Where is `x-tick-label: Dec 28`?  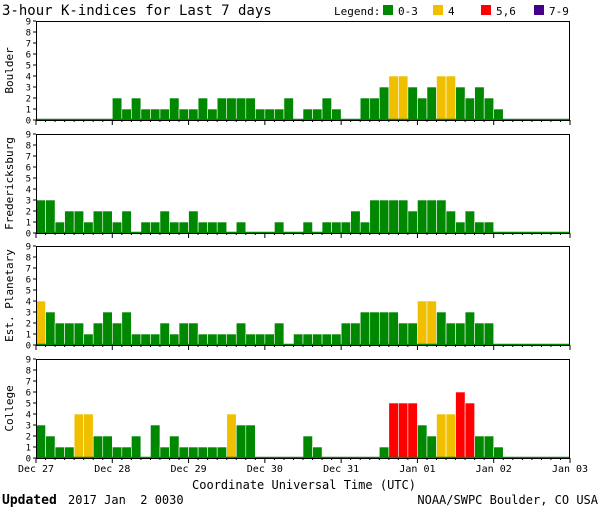
x-tick-label: Dec 28 is located at coordinates (112, 469).